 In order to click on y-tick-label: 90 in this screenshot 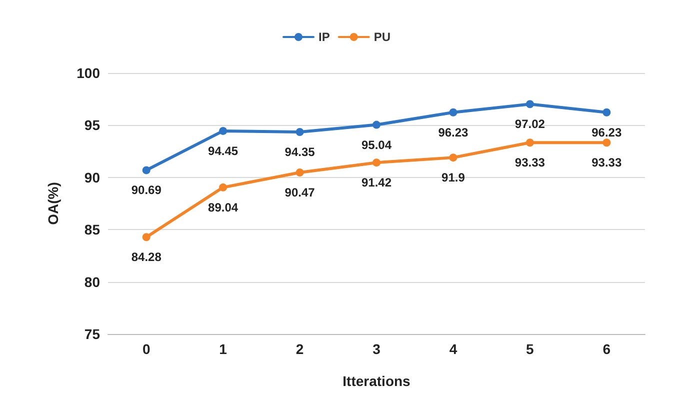, I will do `click(92, 177)`.